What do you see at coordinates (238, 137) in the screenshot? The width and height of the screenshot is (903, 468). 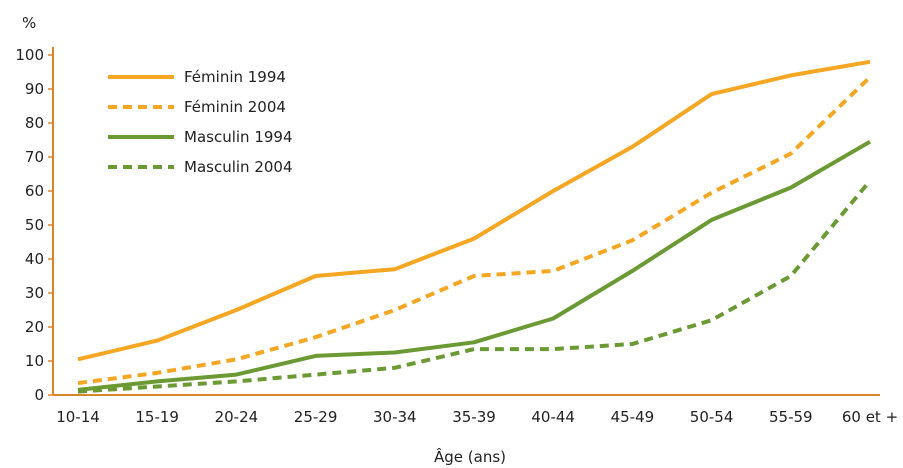 I see `legend-label: Masculin 1994` at bounding box center [238, 137].